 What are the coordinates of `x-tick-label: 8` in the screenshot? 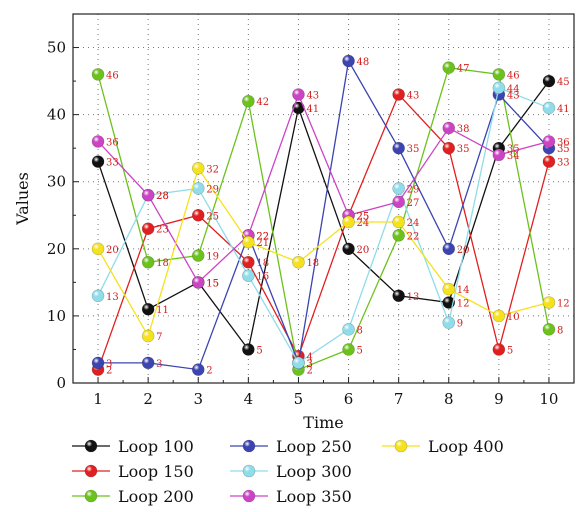 It's located at (449, 399).